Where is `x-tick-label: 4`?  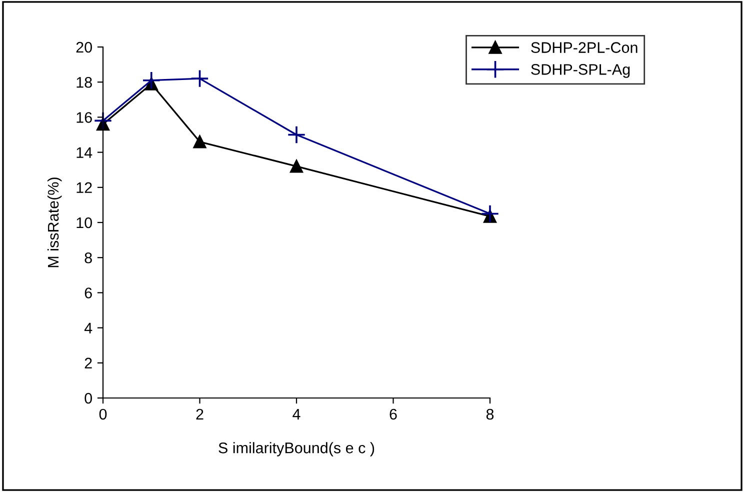
x-tick-label: 4 is located at coordinates (296, 414).